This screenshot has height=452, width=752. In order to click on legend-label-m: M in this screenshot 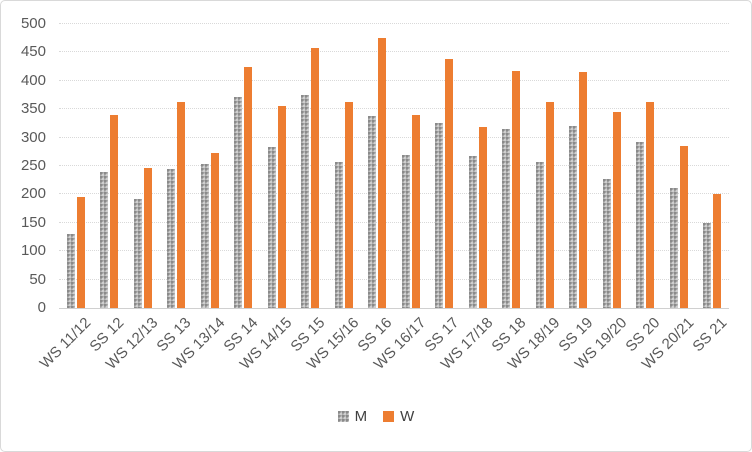, I will do `click(361, 416)`.